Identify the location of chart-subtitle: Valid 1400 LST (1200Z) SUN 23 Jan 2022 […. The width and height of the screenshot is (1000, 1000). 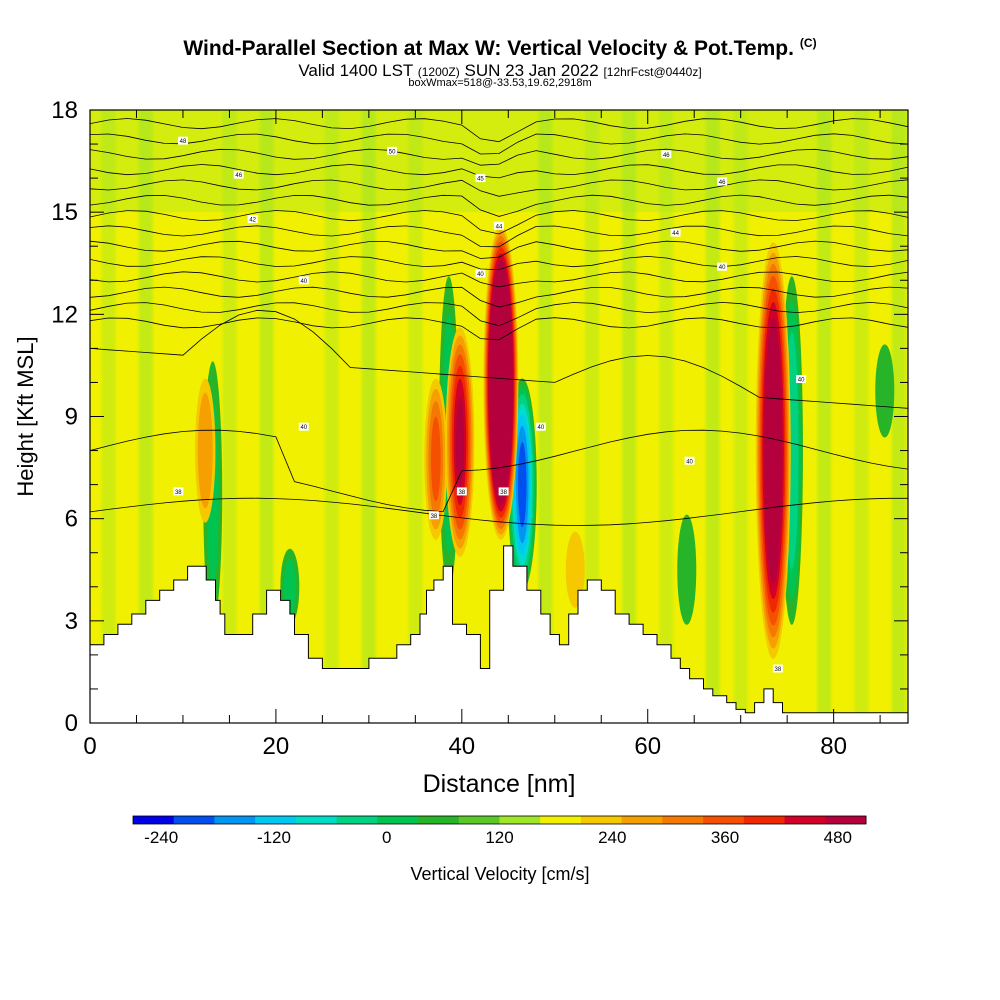
(500, 71).